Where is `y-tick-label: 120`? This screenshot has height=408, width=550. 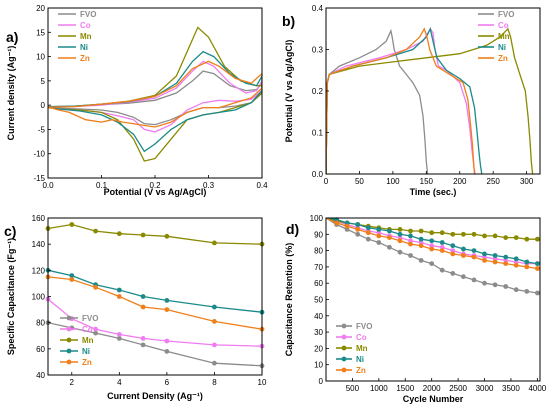 y-tick-label: 120 is located at coordinates (39, 270).